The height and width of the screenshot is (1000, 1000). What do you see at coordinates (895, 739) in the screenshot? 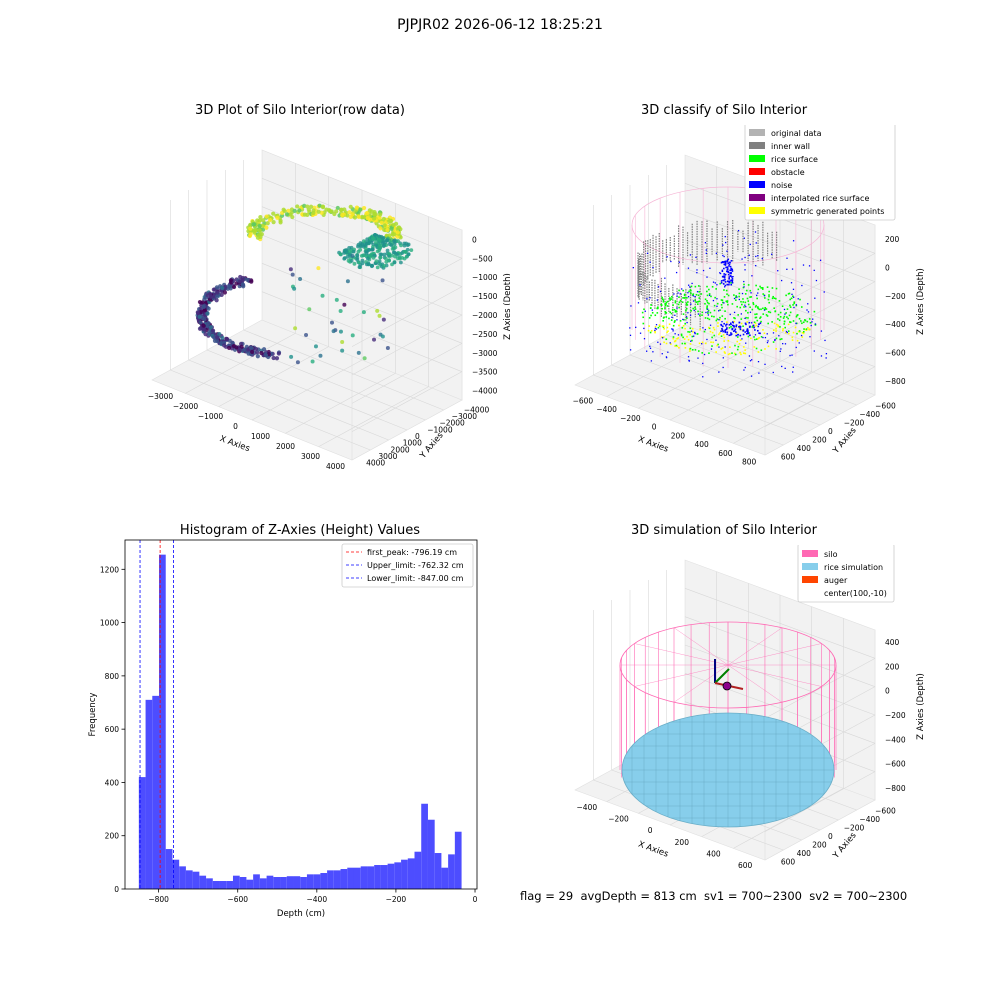
I see `z-tick-label: −400` at bounding box center [895, 739].